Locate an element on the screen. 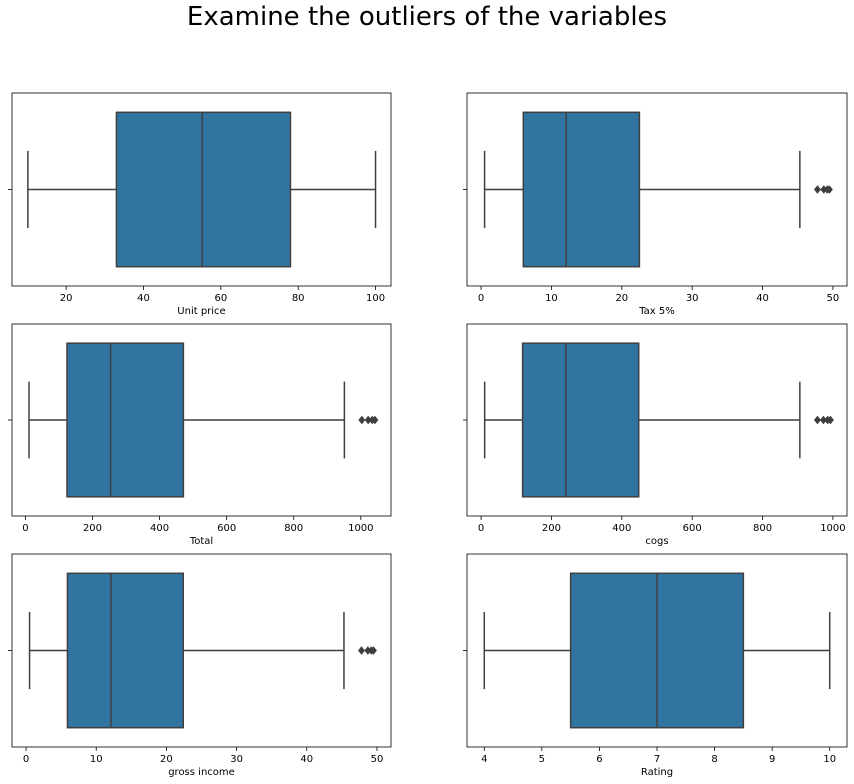  x-axis-label: Total is located at coordinates (201, 541).